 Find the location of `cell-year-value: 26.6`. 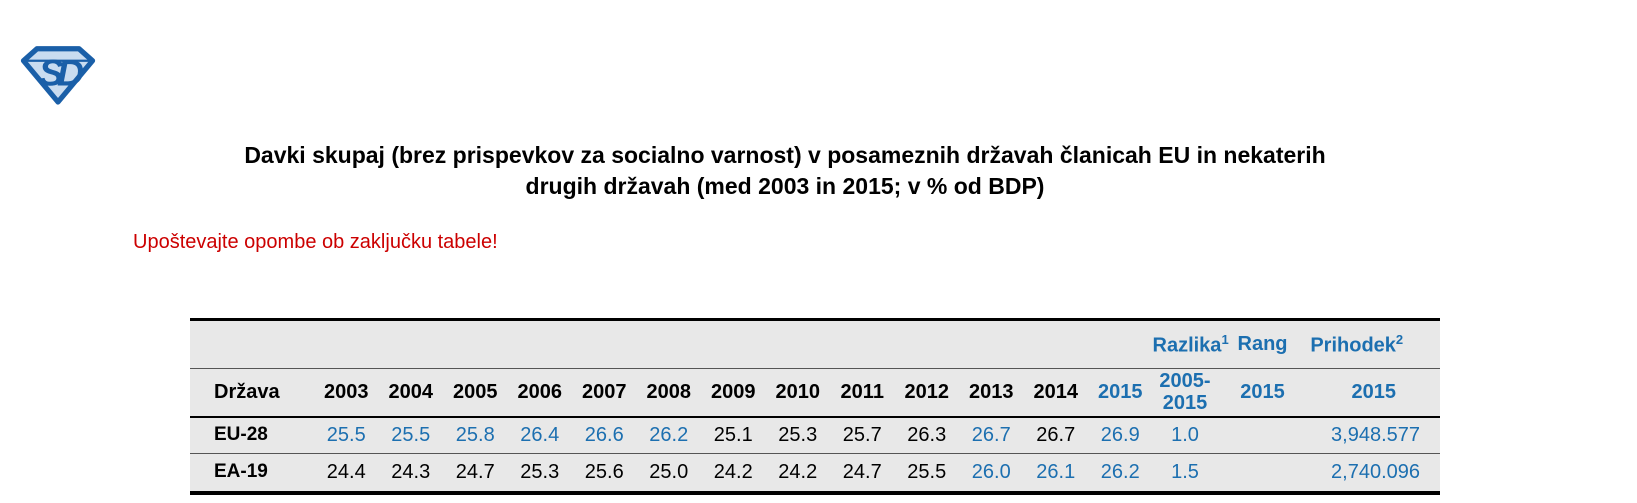

cell-year-value: 26.6 is located at coordinates (604, 434).